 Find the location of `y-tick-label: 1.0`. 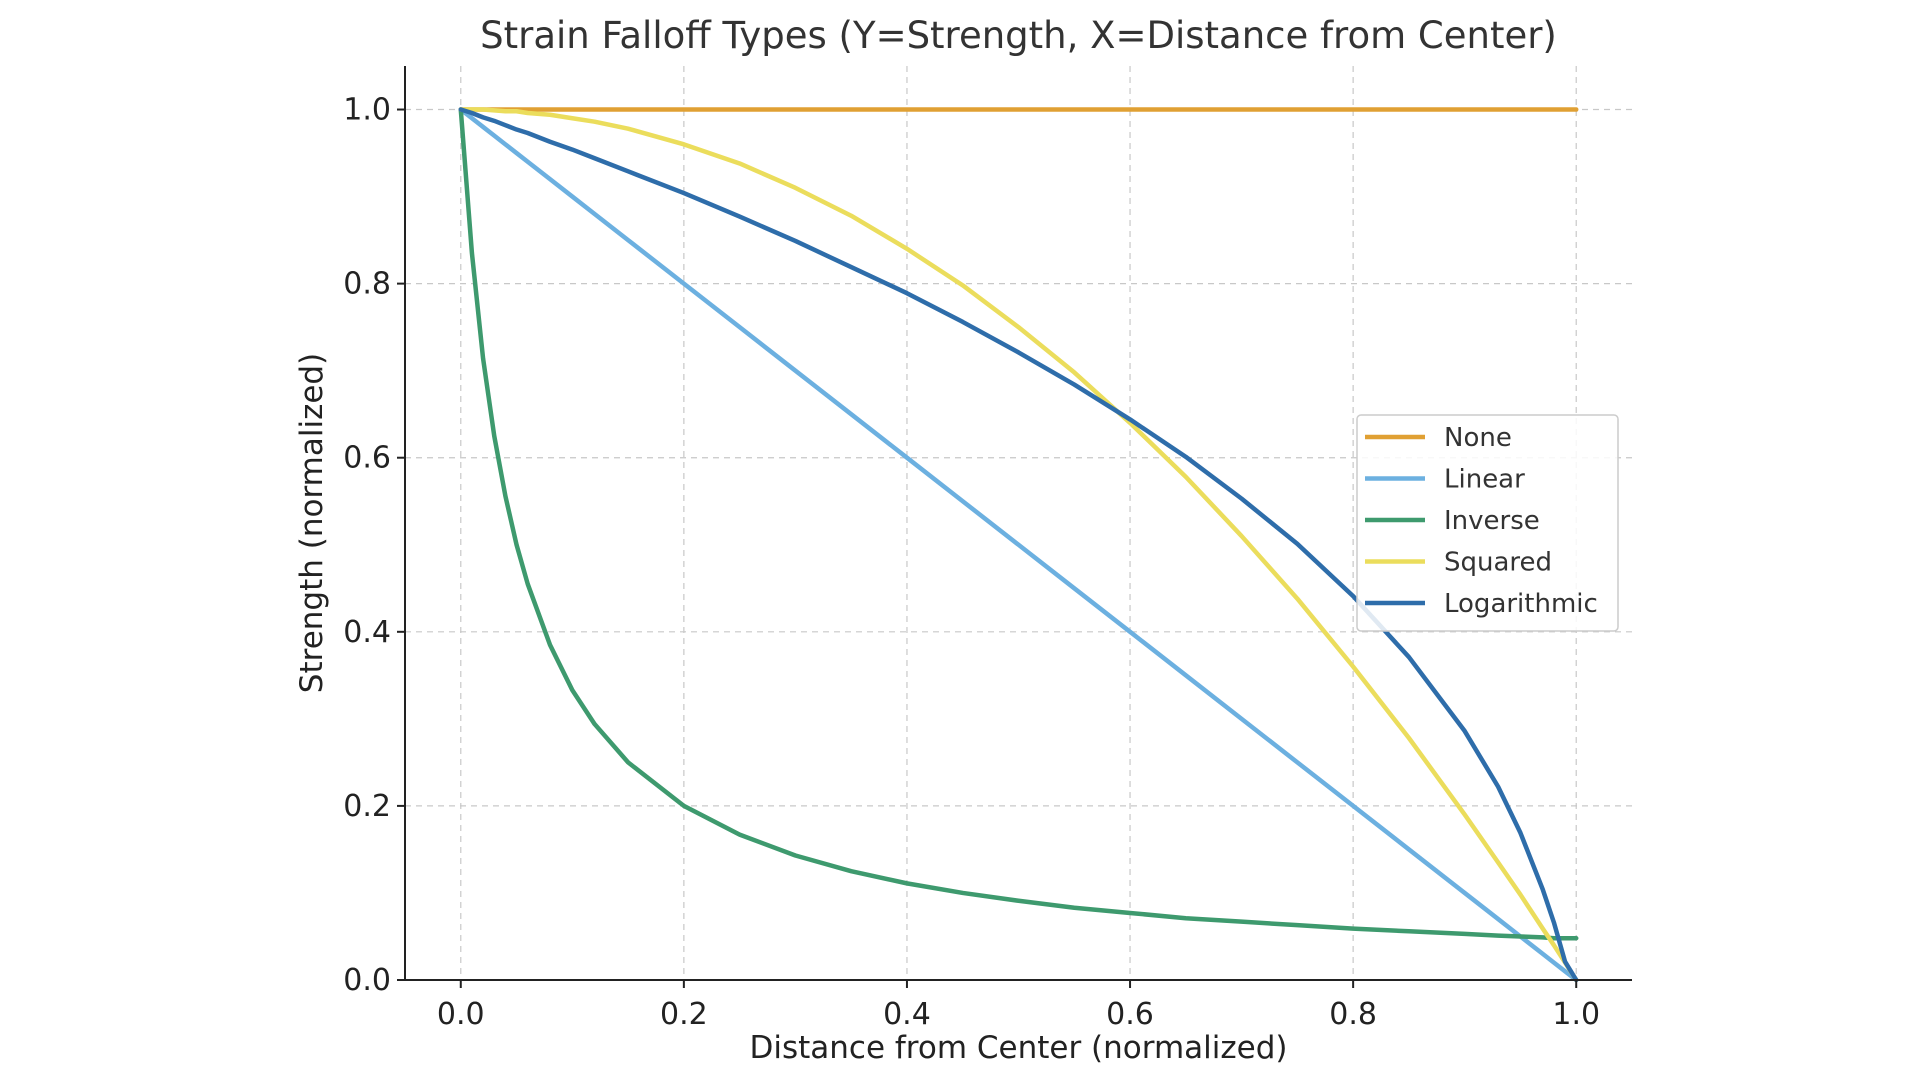

y-tick-label: 1.0 is located at coordinates (367, 110).